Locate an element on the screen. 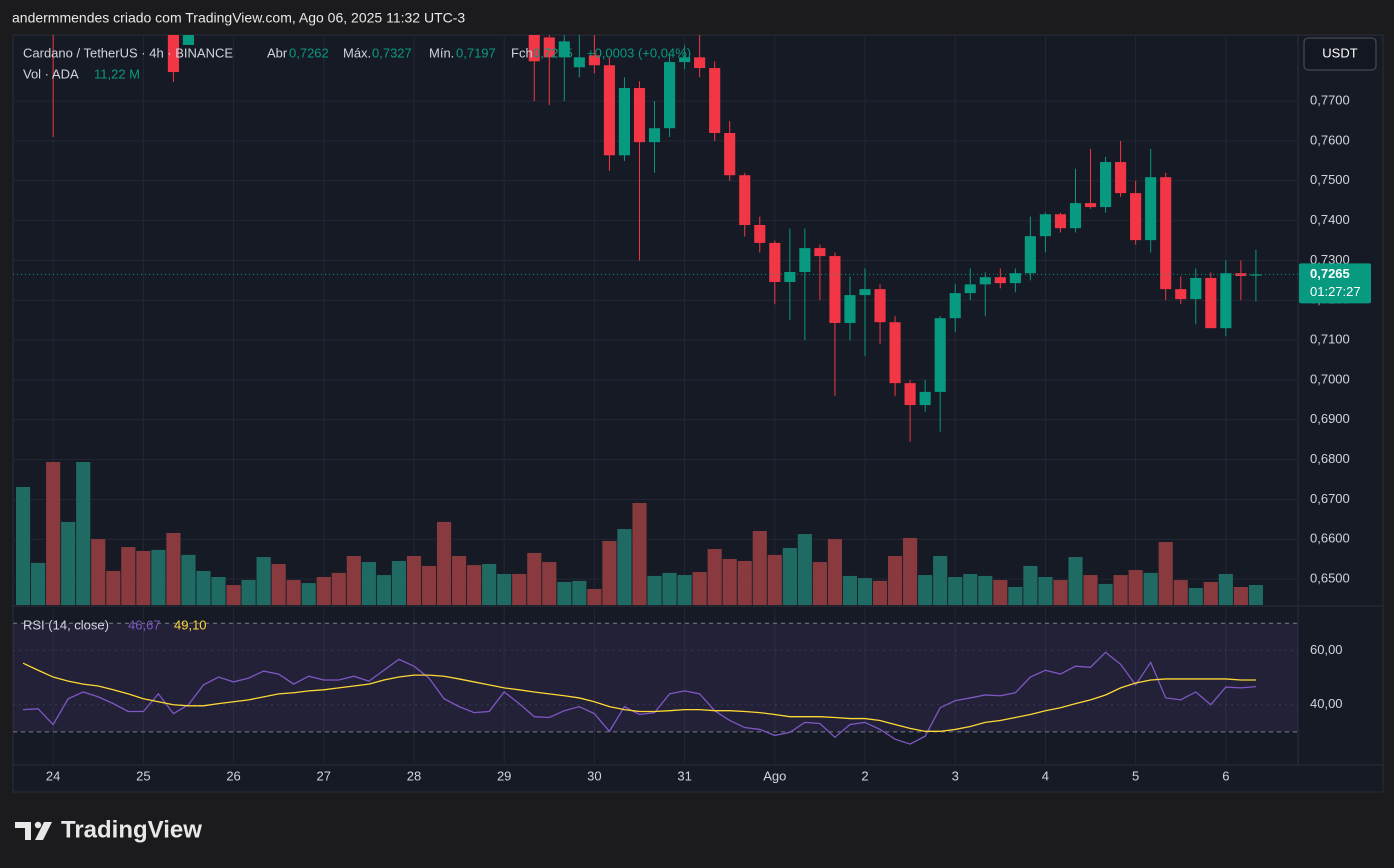 This screenshot has width=1394, height=868. y-tick-label: 0,7700 is located at coordinates (1330, 100).